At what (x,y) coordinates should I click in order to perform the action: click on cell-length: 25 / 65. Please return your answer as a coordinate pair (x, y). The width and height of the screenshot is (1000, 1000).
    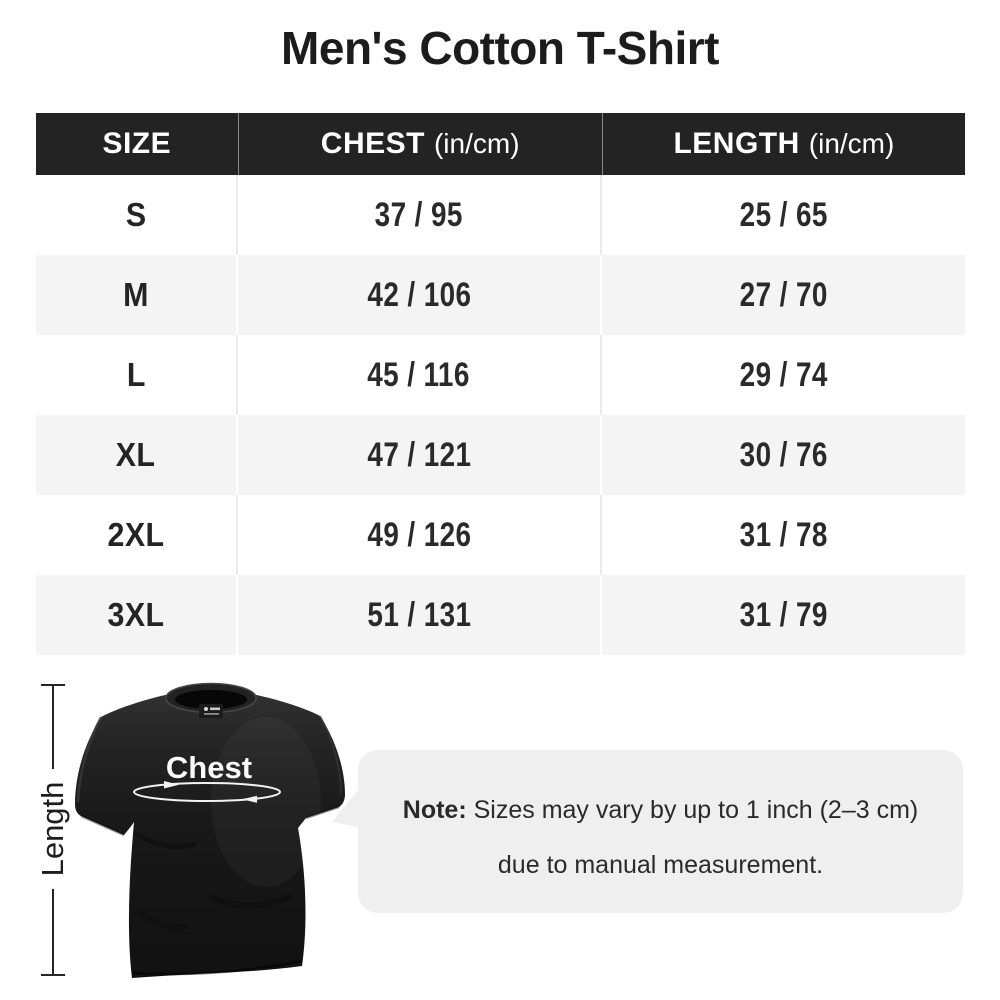
    Looking at the image, I should click on (783, 214).